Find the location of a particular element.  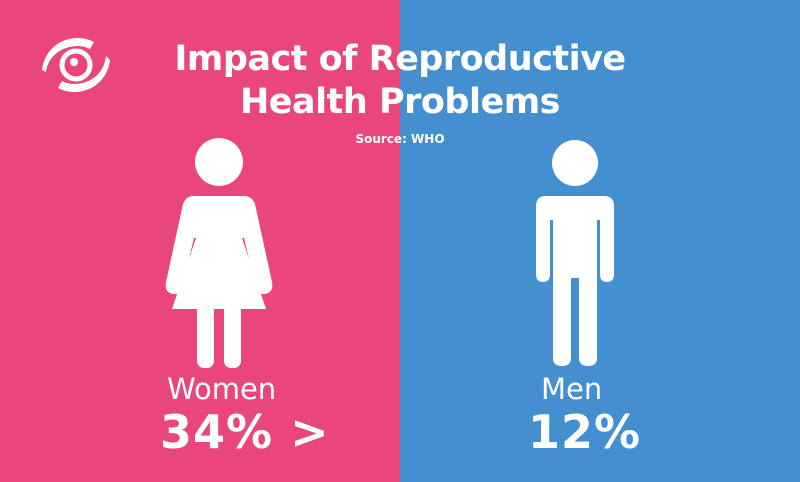

man-icon is located at coordinates (575, 253).